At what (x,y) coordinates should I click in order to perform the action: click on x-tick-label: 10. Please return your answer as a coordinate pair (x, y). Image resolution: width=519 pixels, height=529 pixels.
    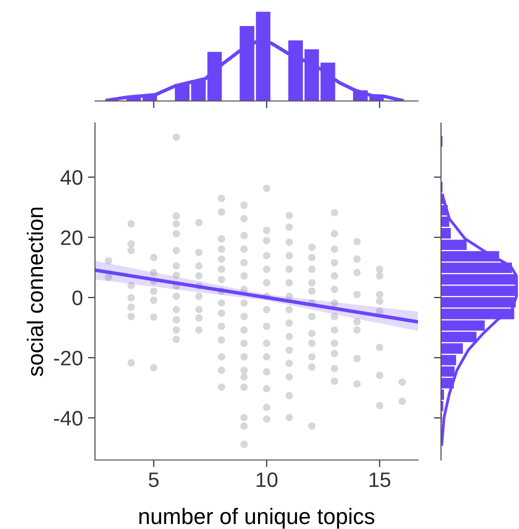
    Looking at the image, I should click on (267, 480).